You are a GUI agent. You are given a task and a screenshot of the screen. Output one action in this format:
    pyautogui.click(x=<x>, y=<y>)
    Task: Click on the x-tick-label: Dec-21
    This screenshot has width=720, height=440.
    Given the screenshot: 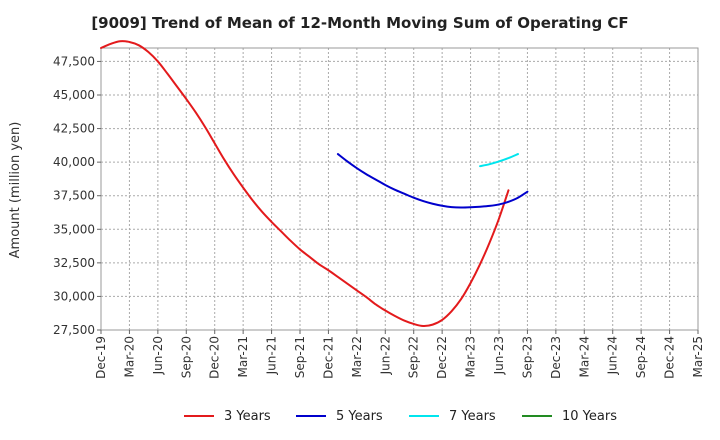 What is the action you would take?
    pyautogui.click(x=328, y=357)
    